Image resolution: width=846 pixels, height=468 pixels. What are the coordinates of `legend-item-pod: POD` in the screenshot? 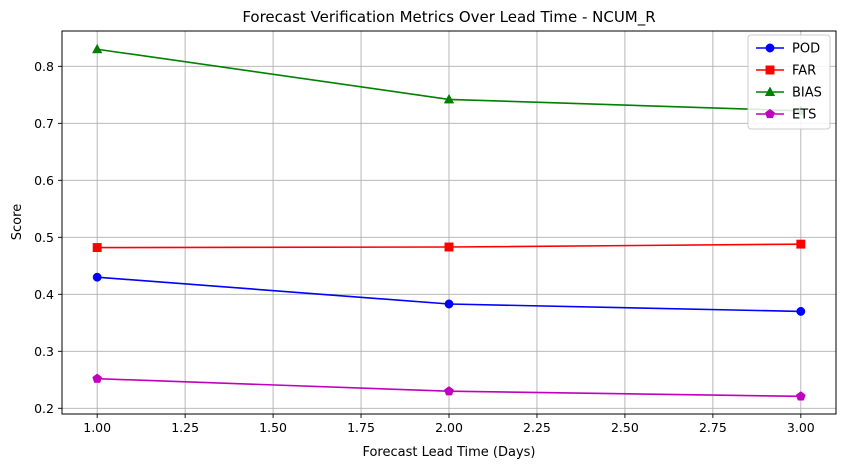 It's located at (788, 49).